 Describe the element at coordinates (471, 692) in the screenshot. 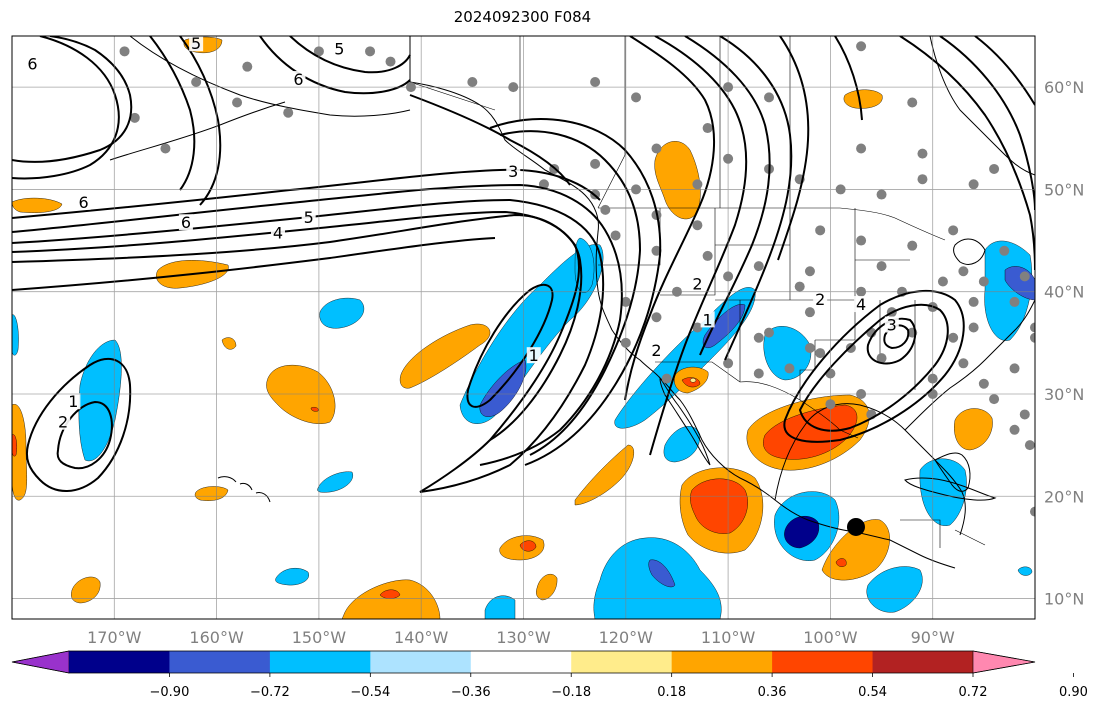

I see `colorbar-tick-label: −0.36` at that location.